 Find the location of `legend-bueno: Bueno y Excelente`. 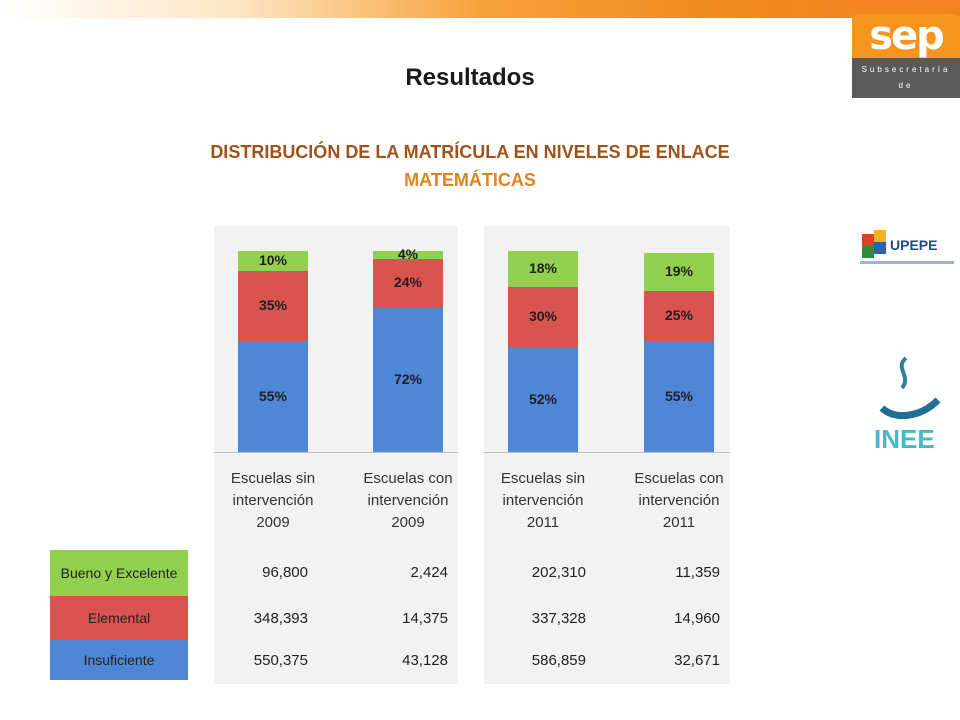

legend-bueno: Bueno y Excelente is located at coordinates (119, 573).